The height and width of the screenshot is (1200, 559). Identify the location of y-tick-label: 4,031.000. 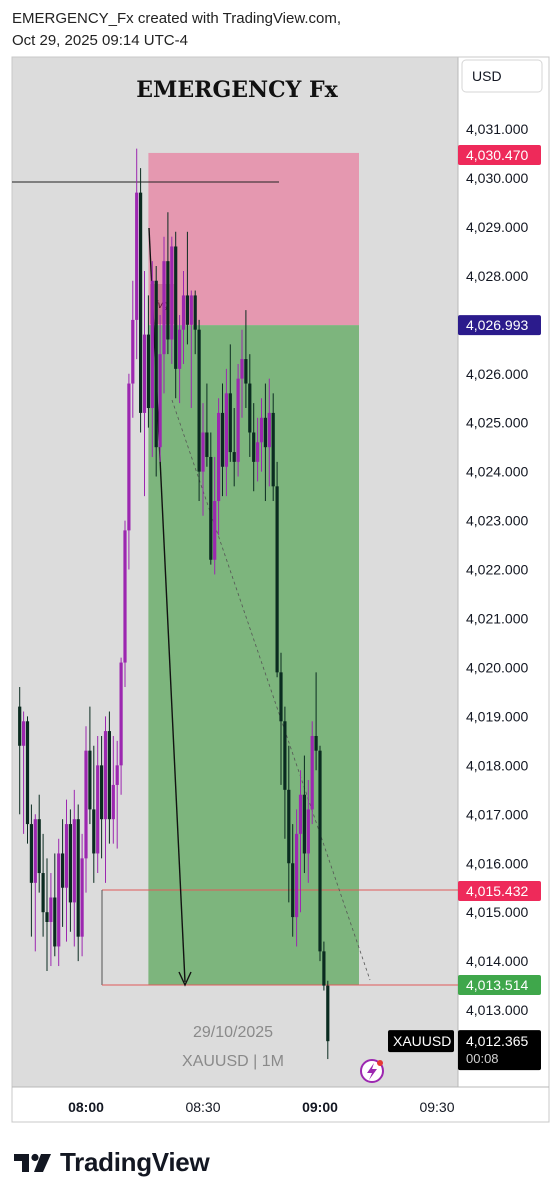
(497, 129).